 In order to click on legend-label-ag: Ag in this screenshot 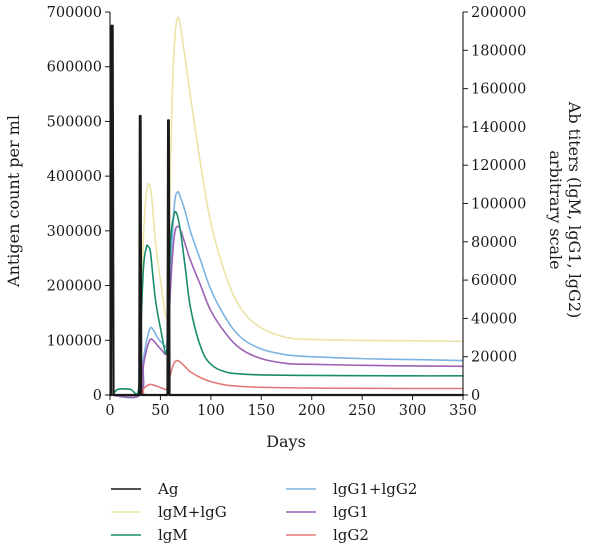, I will do `click(168, 489)`.